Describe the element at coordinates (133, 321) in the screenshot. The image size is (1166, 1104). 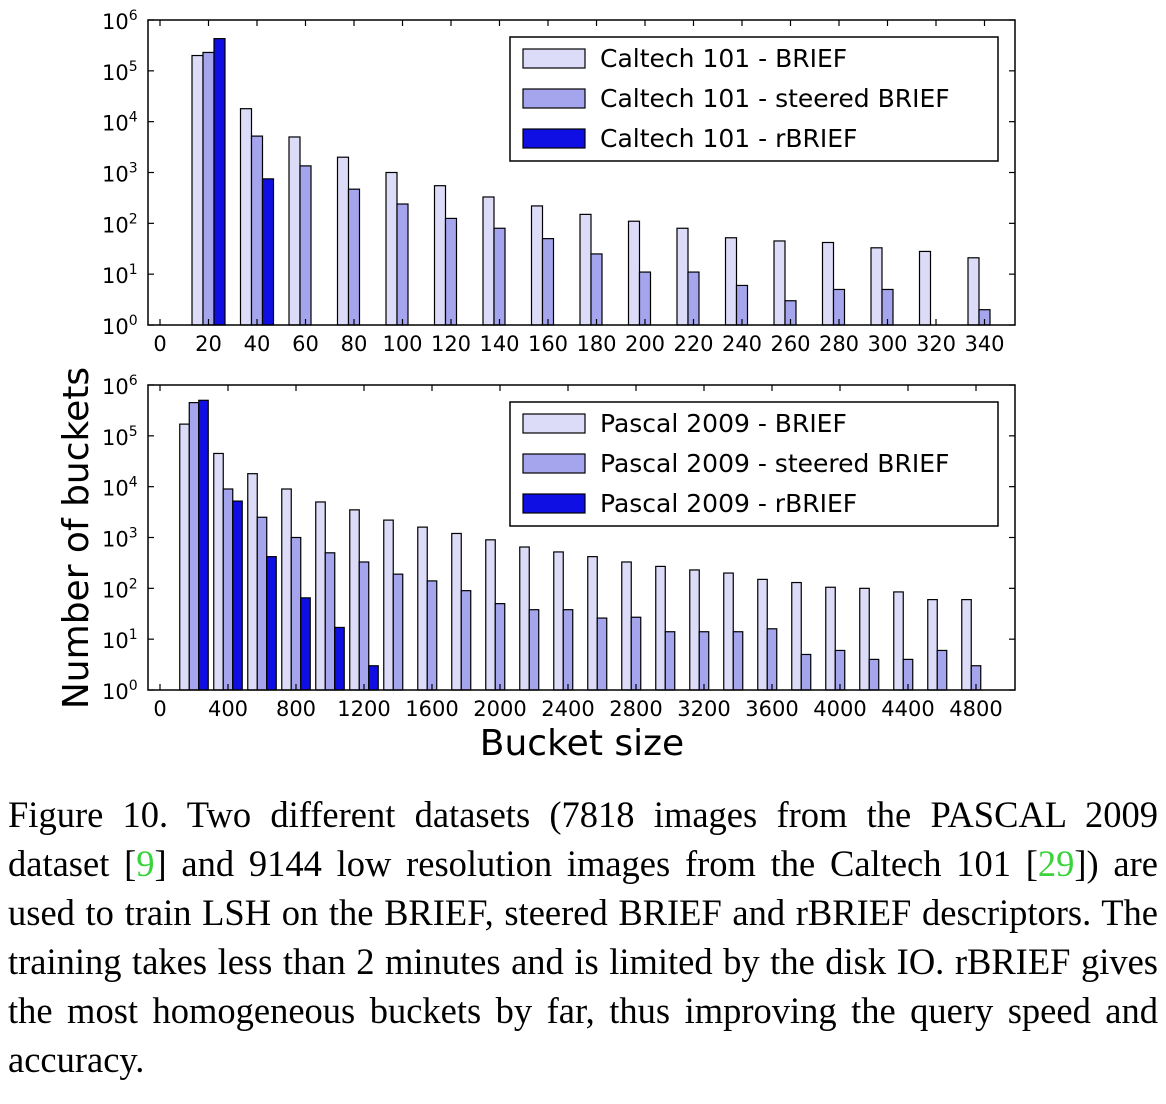
I see `caltech-y-tick-exponent: 0` at that location.